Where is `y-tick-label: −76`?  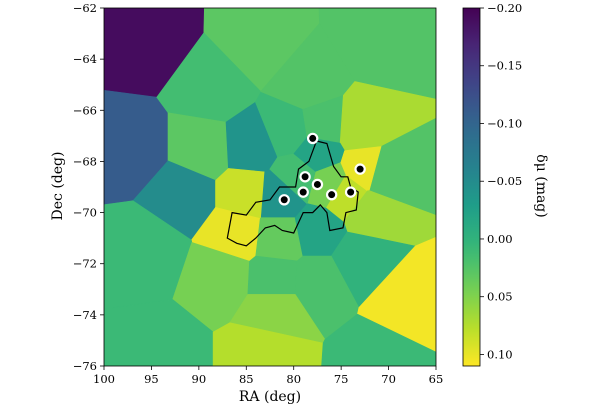 y-tick-label: −76 is located at coordinates (85, 366).